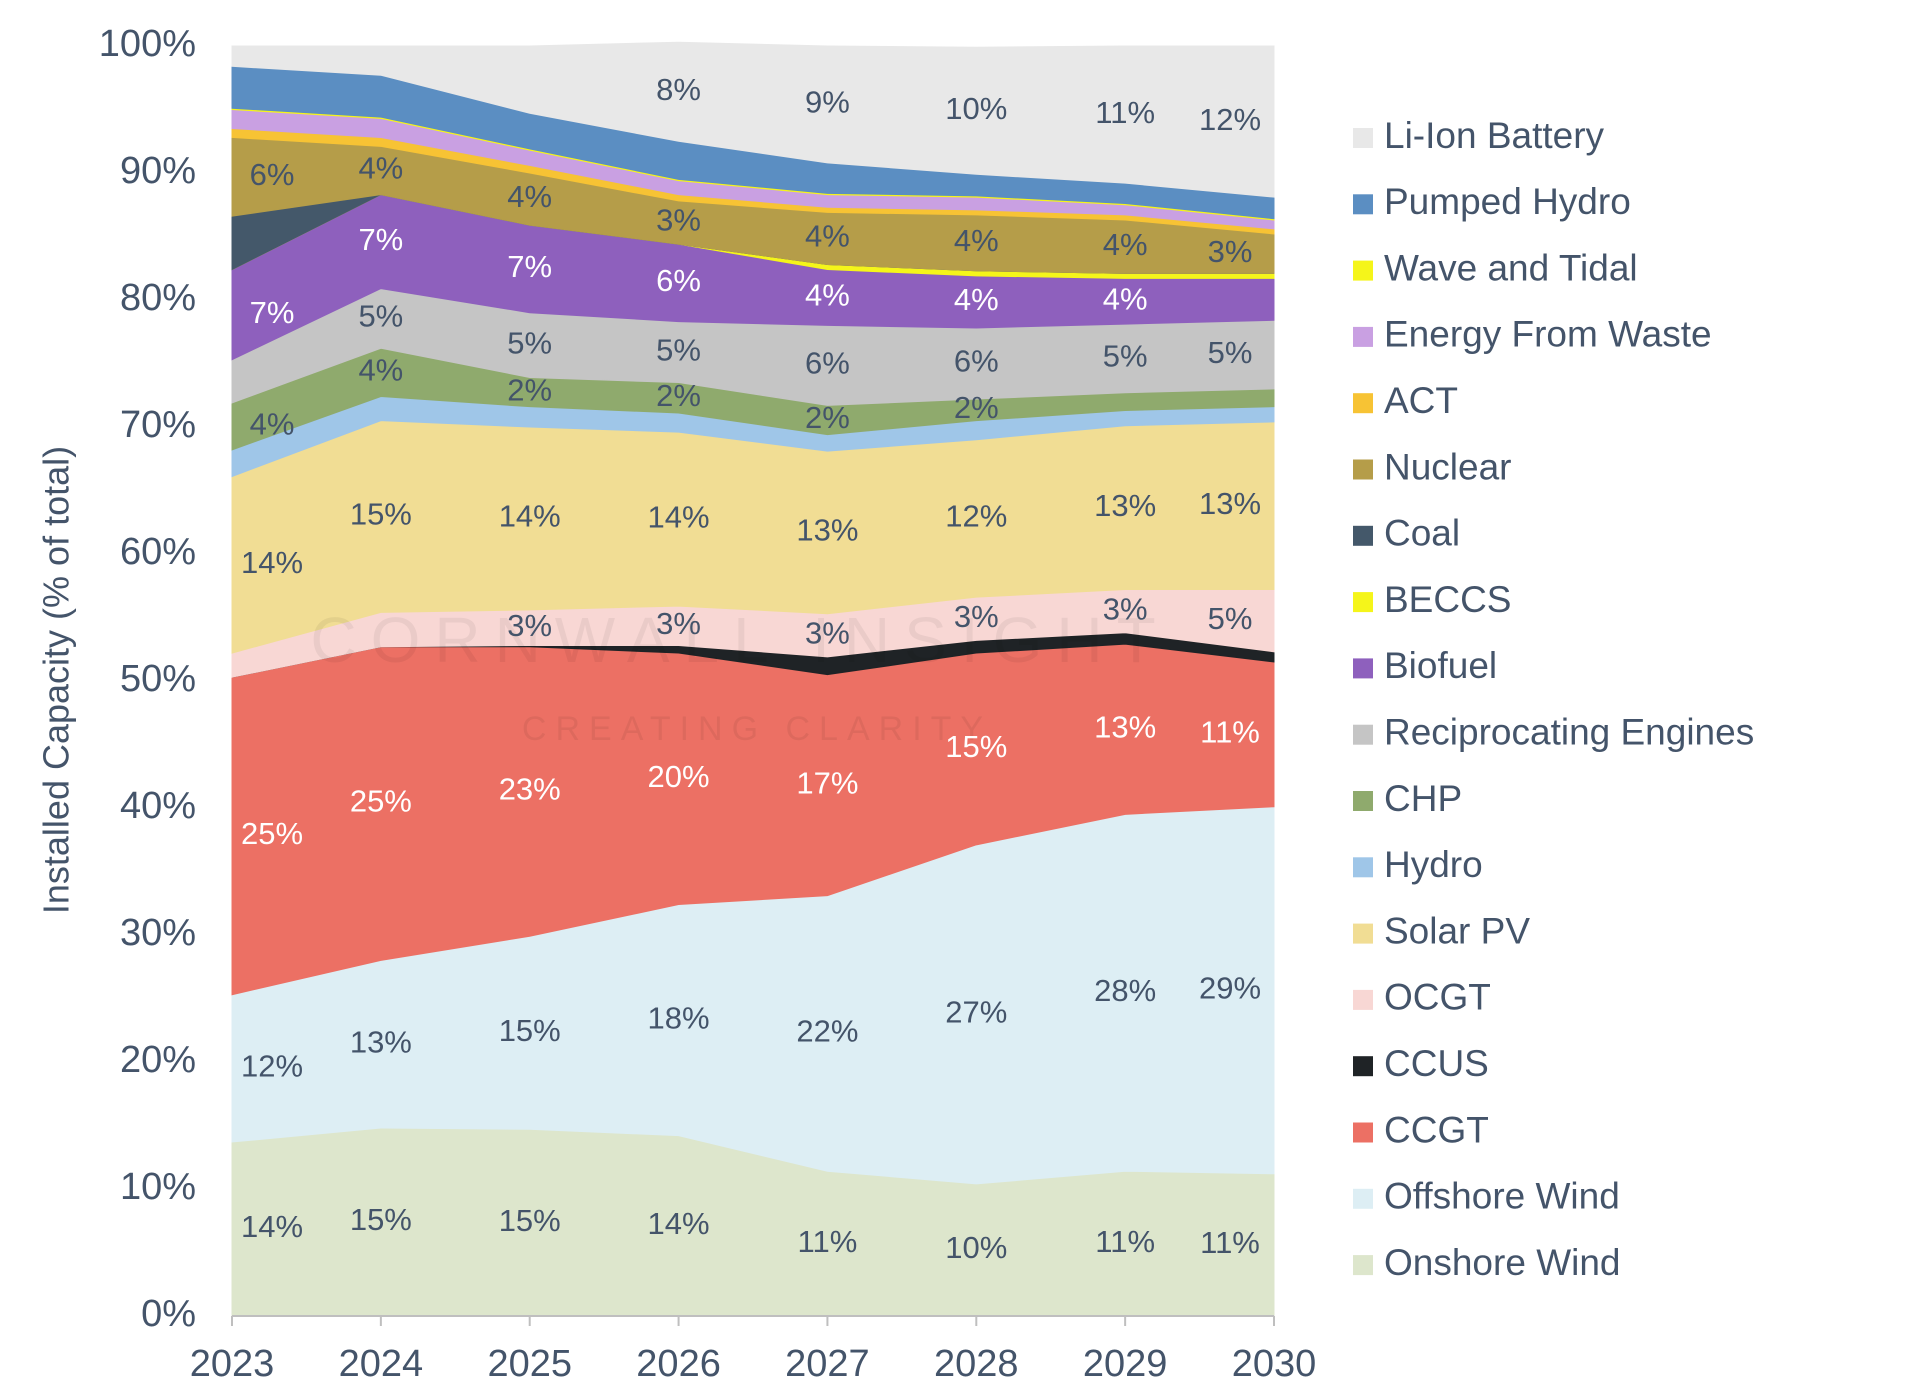 Image resolution: width=1920 pixels, height=1390 pixels. Describe the element at coordinates (158, 298) in the screenshot. I see `y-tick-label: 80%` at that location.